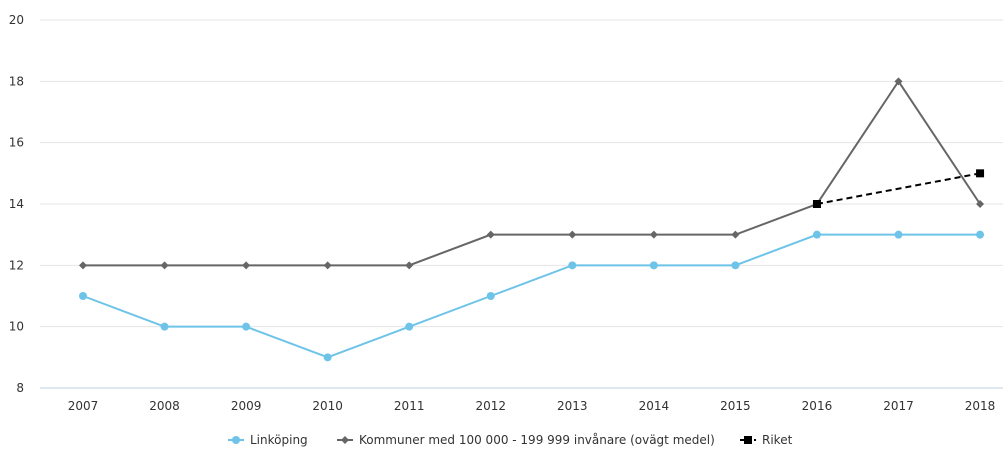 The image size is (1003, 451). What do you see at coordinates (83, 406) in the screenshot?
I see `x-tick-label: 2007` at bounding box center [83, 406].